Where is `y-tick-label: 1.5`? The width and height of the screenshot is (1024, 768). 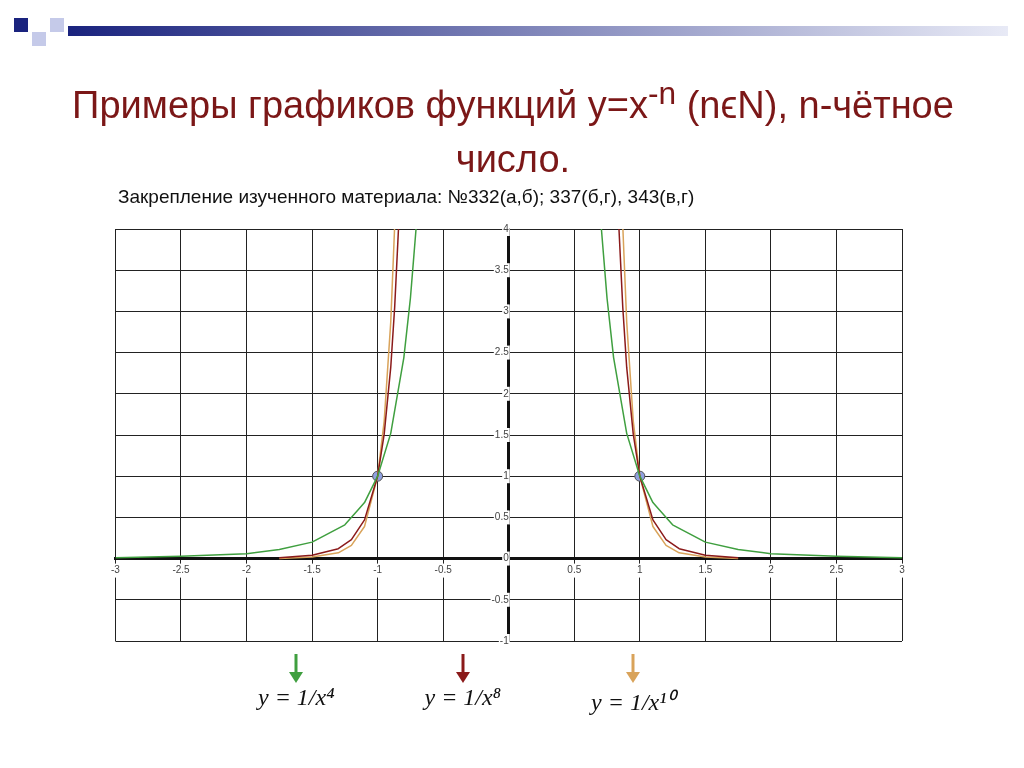 y-tick-label: 1.5 is located at coordinates (502, 434).